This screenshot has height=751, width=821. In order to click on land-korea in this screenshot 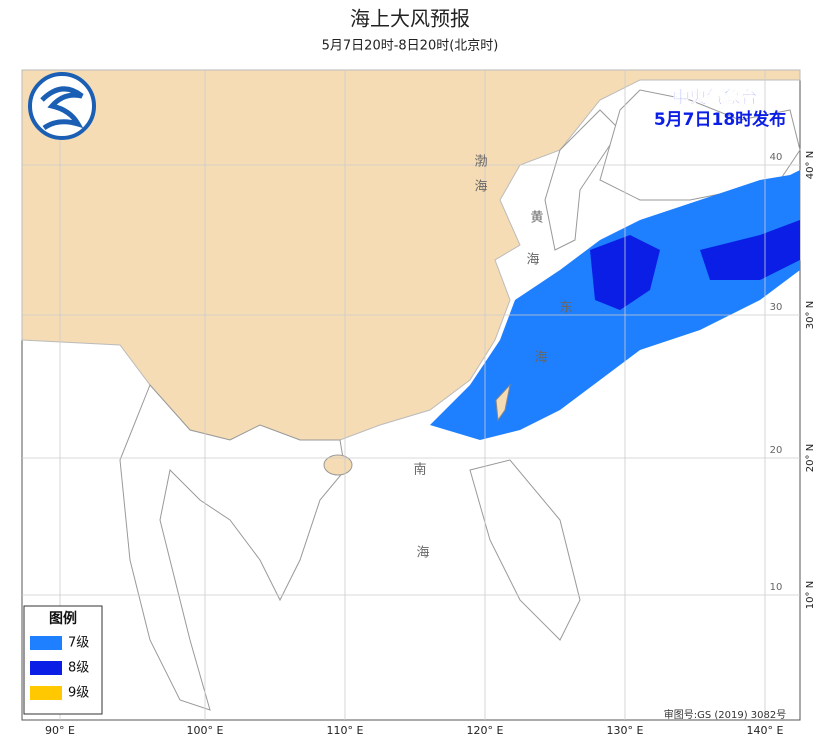, I will do `click(582, 180)`.